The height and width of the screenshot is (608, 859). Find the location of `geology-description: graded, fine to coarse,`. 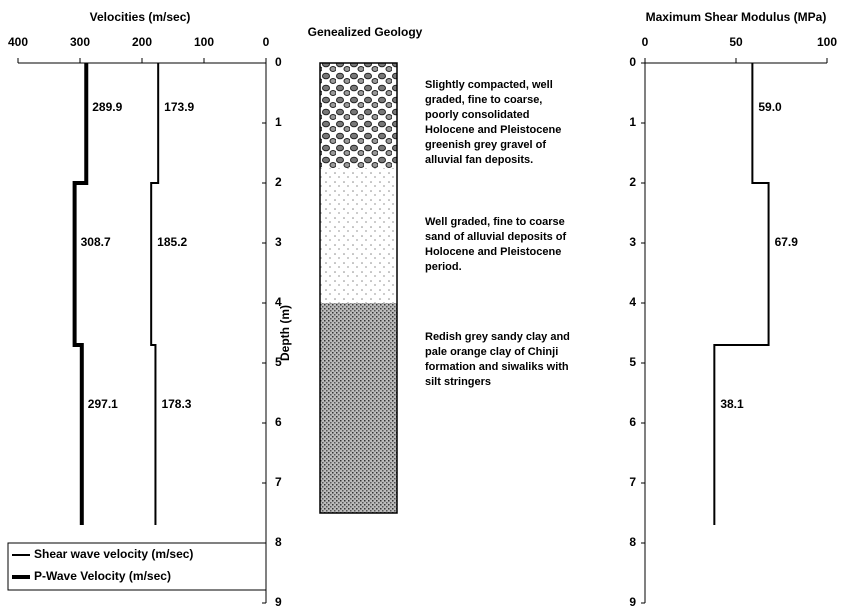

geology-description: graded, fine to coarse, is located at coordinates (483, 100).